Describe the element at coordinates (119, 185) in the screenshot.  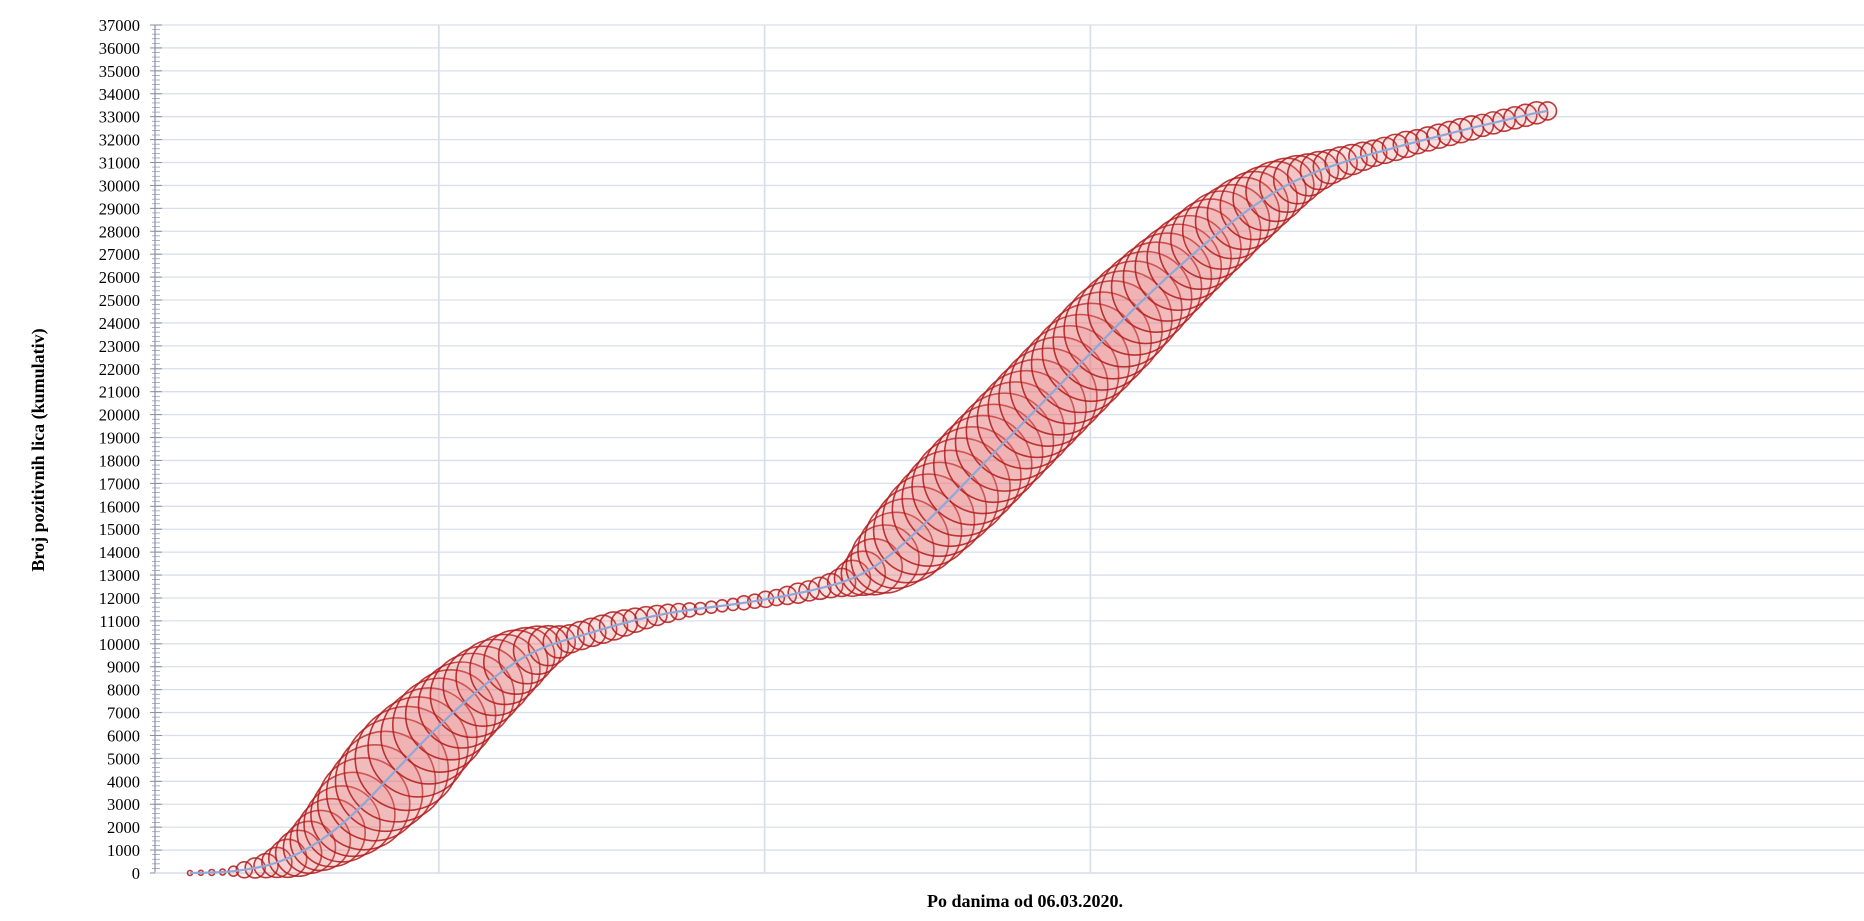
I see `y-tick-label: 30000` at that location.